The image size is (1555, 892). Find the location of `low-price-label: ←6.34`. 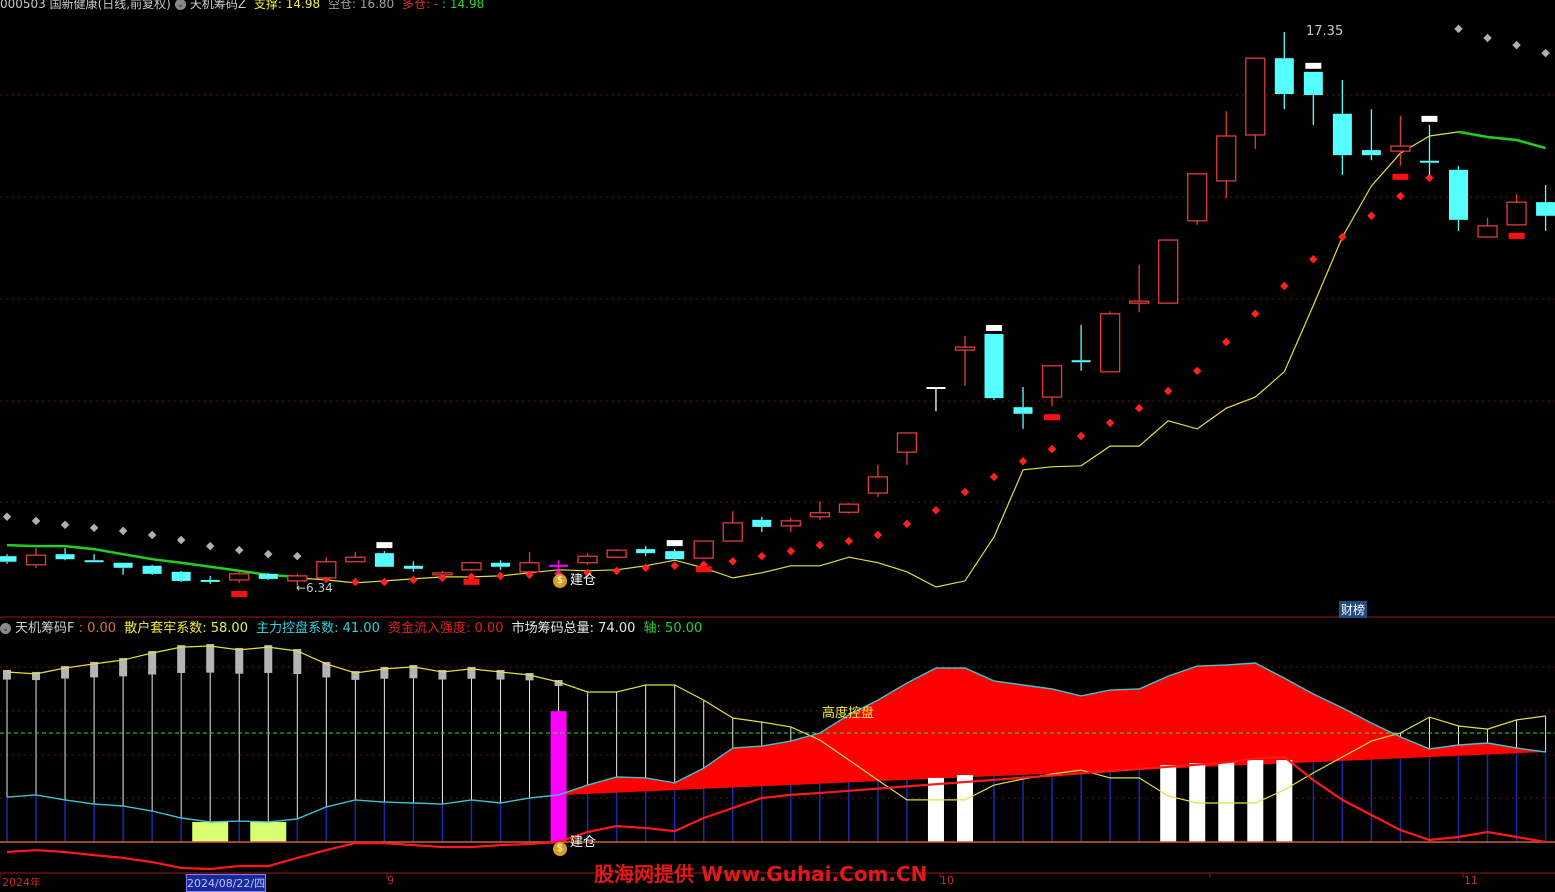

low-price-label: ←6.34 is located at coordinates (314, 588).